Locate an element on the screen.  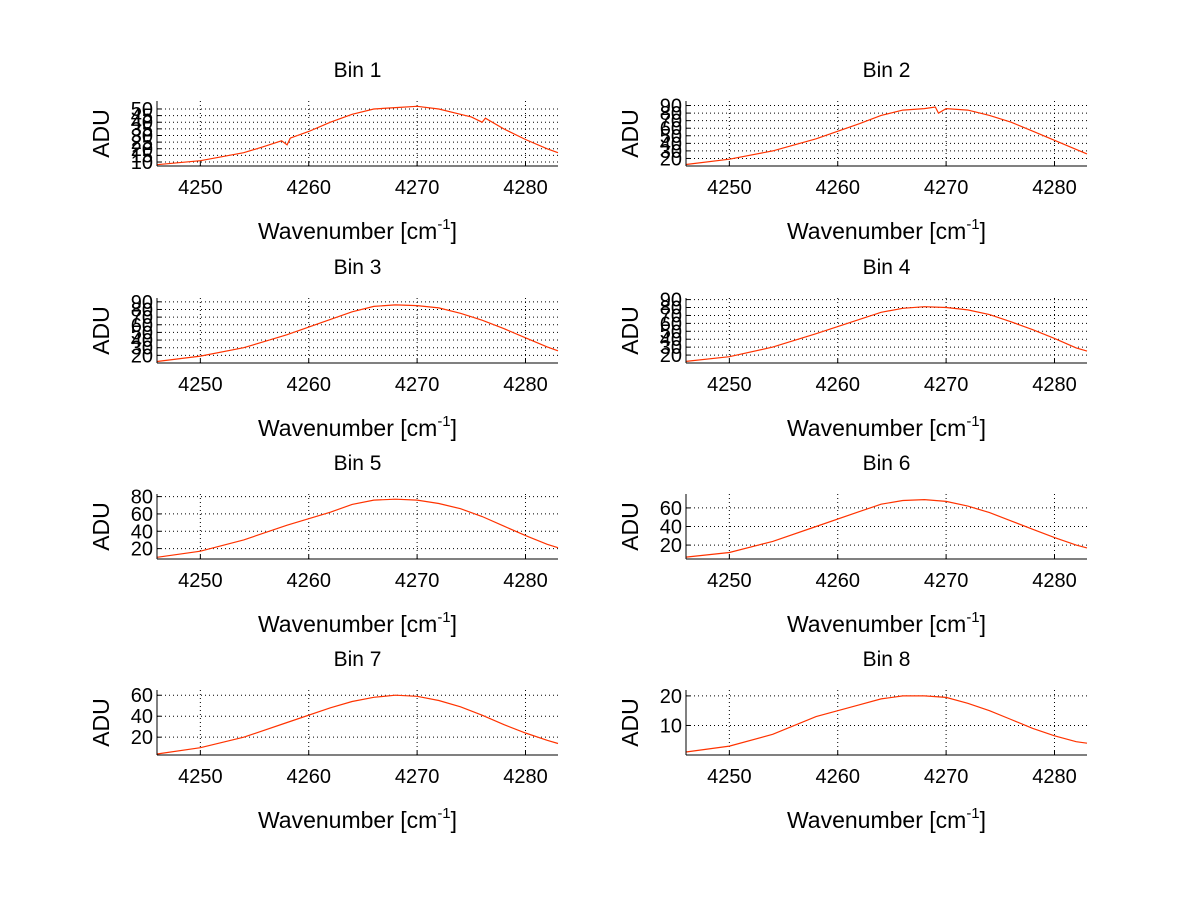
panel-title: Bin 6 is located at coordinates (887, 463).